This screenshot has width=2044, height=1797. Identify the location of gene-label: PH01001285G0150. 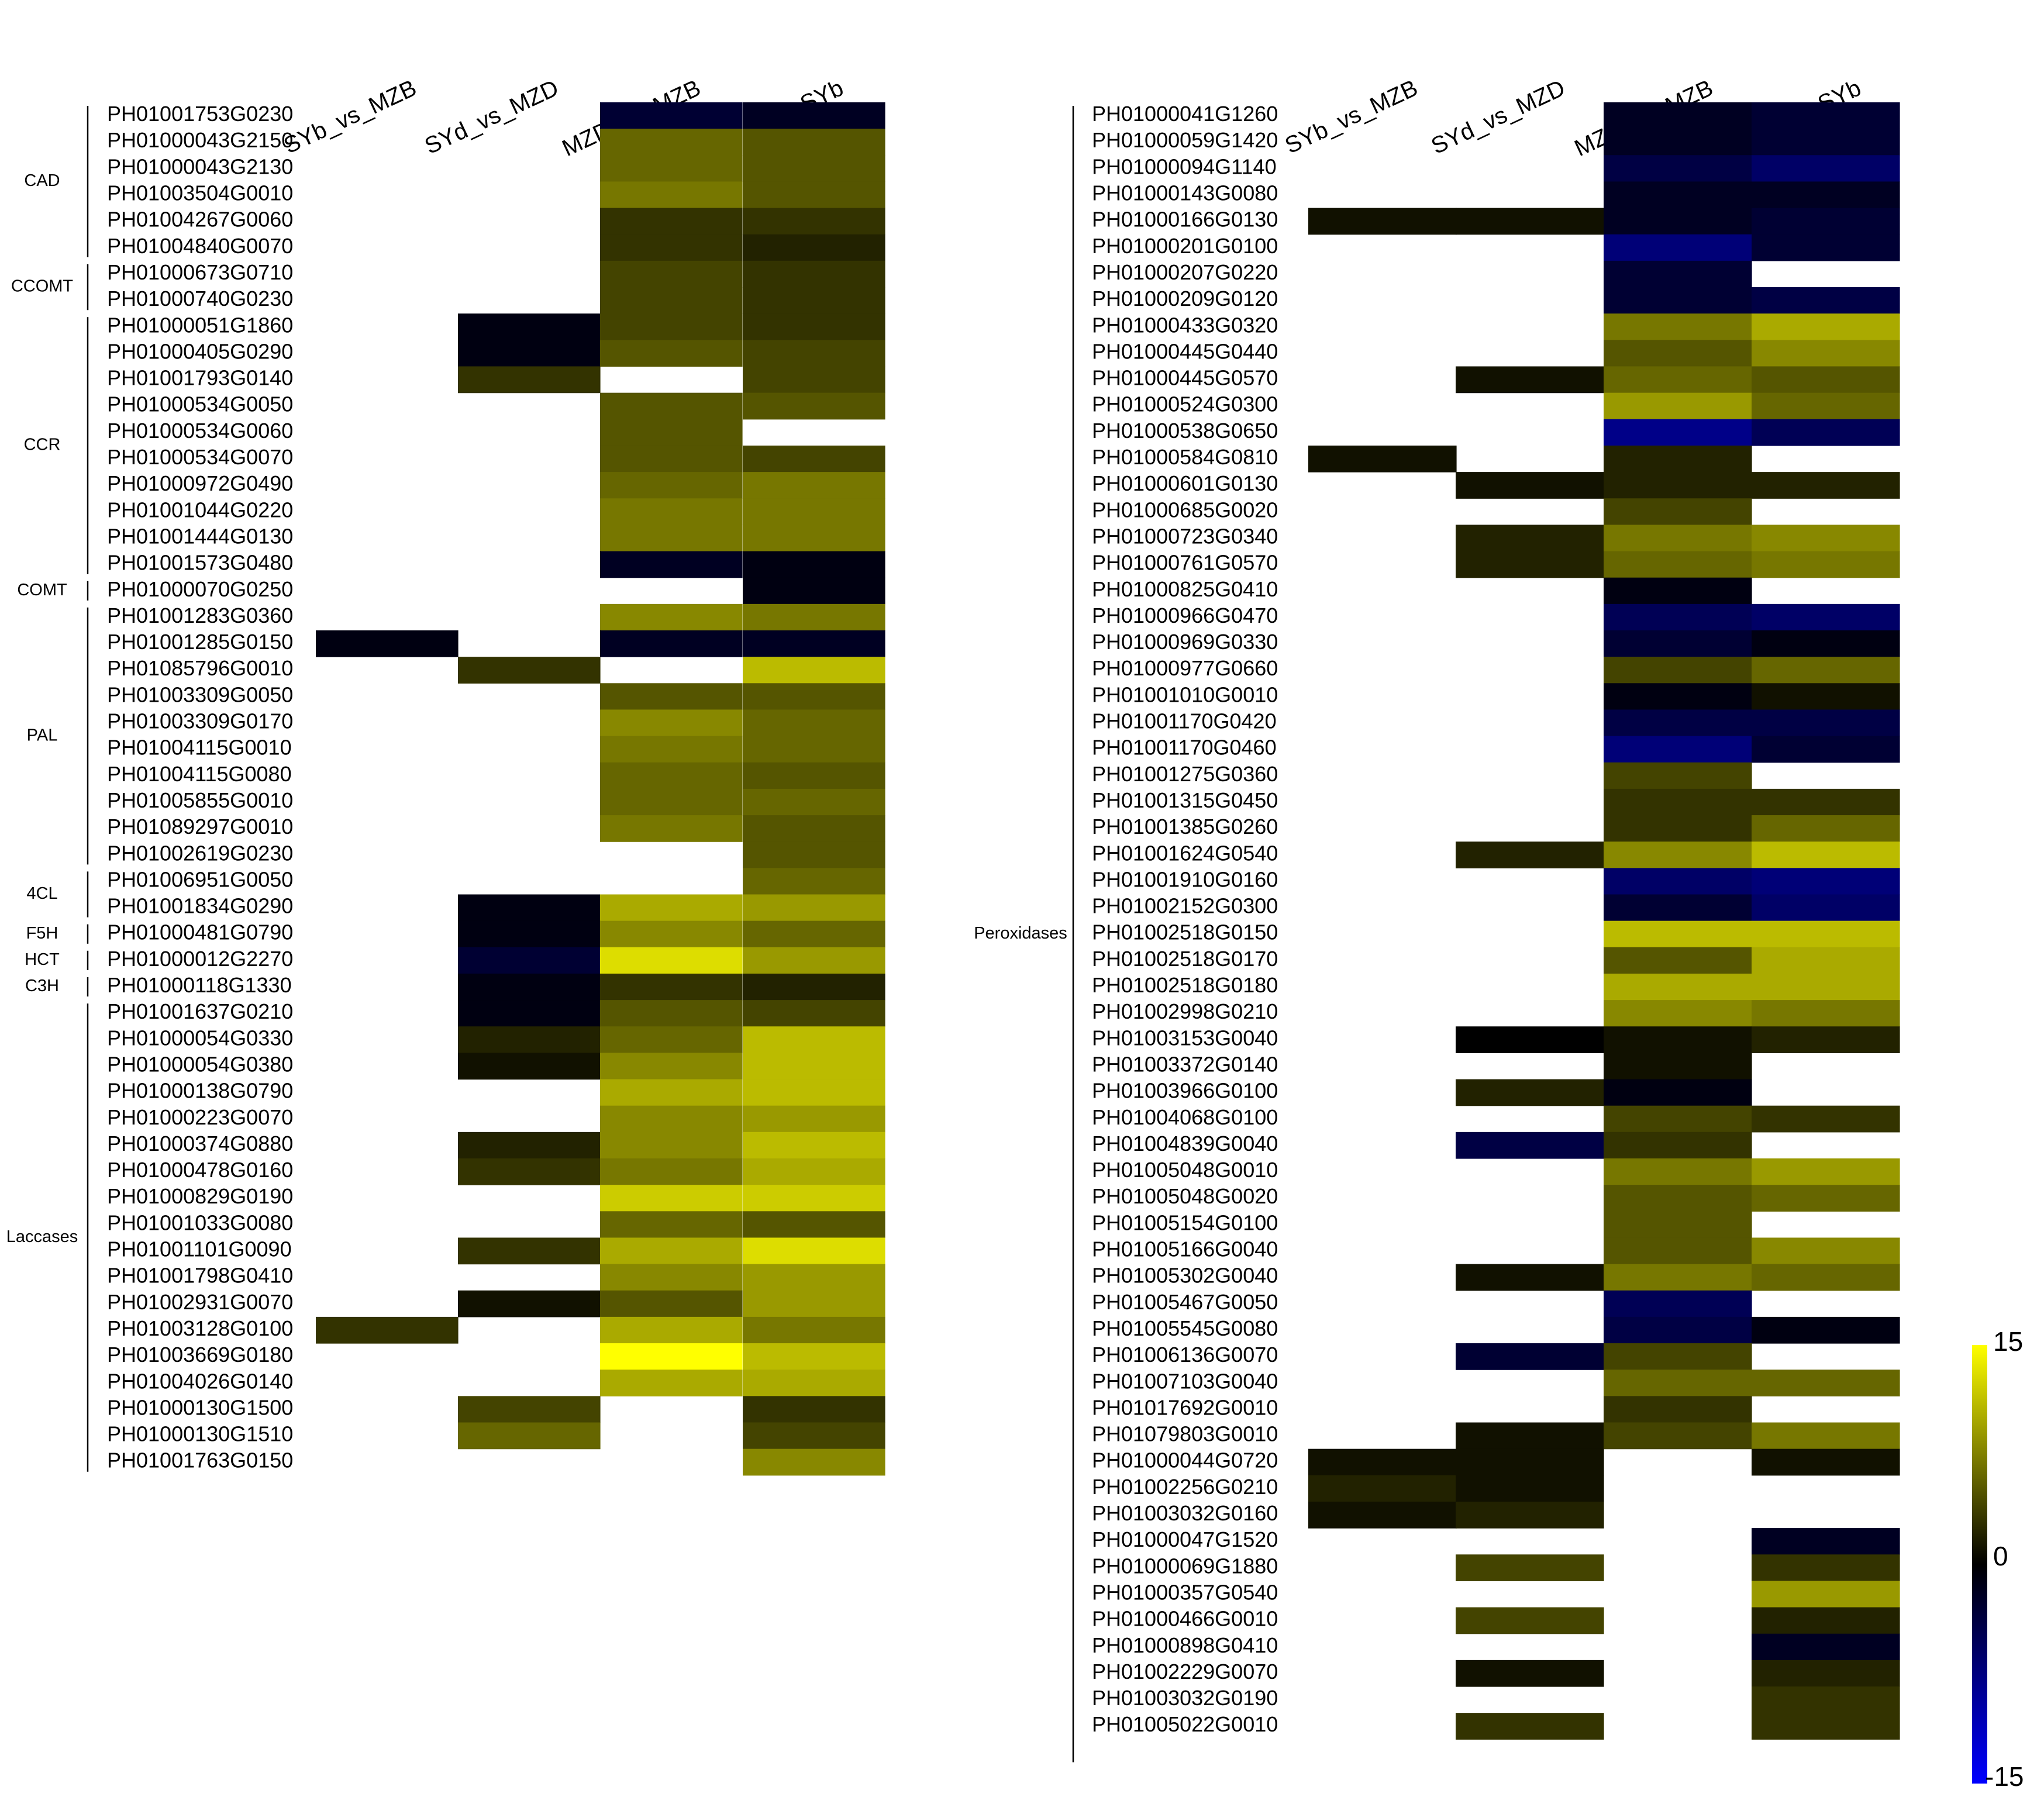
(200, 642).